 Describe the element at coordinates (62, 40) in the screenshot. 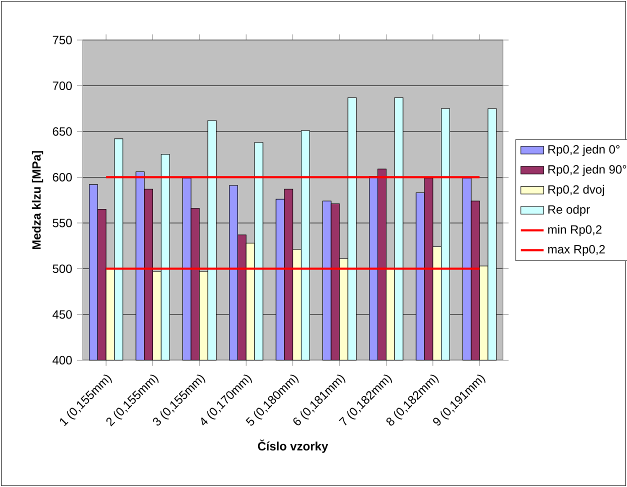

I see `y-tick-label: 750` at that location.